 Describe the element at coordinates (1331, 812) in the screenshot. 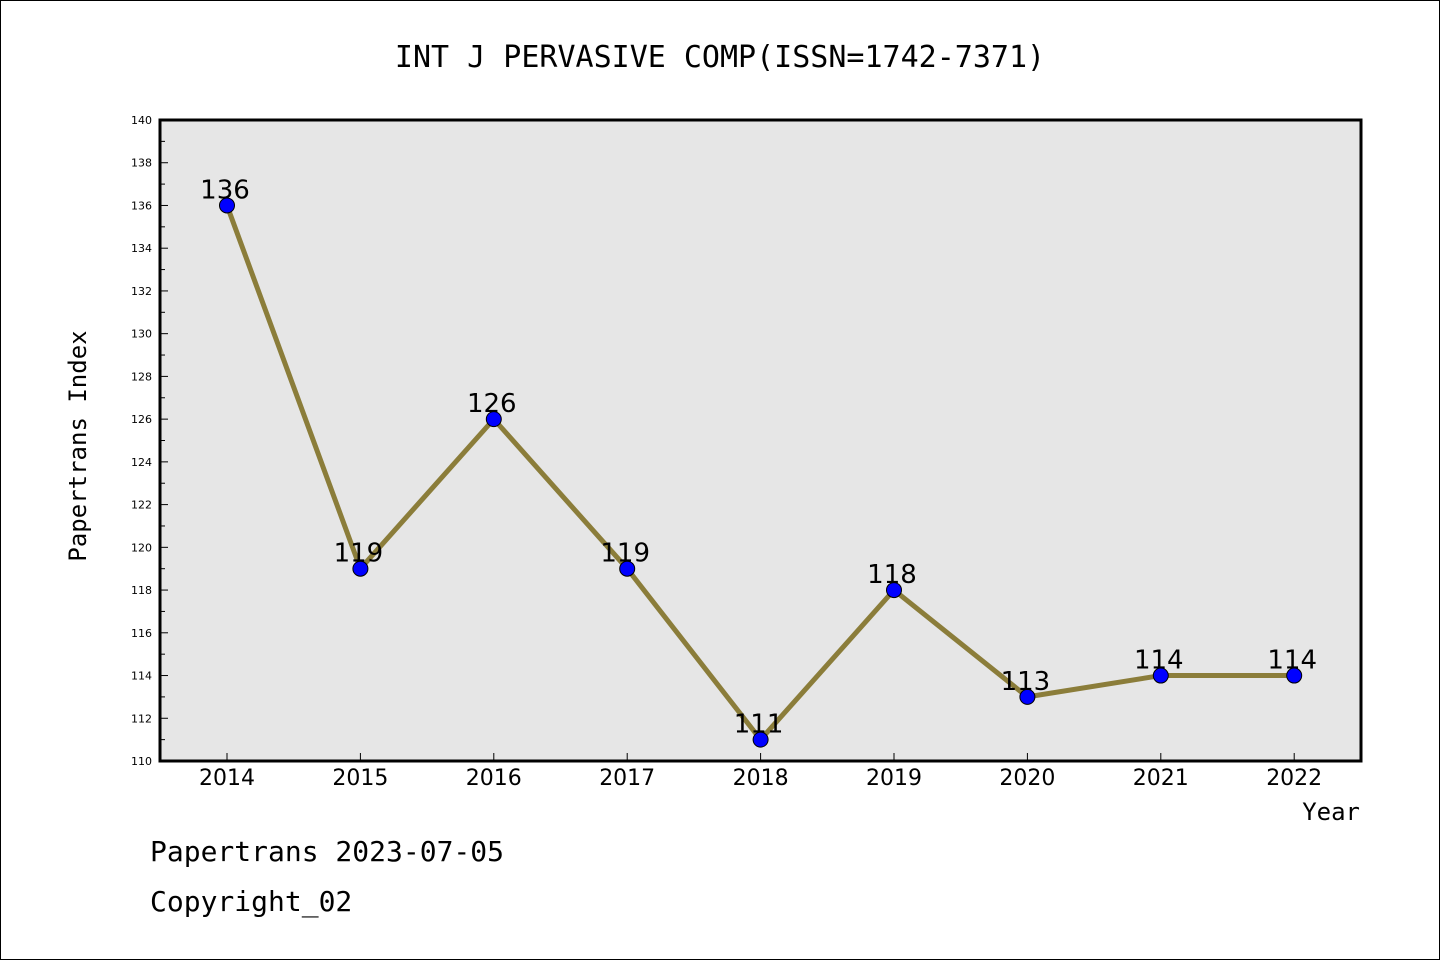

I see `x-axis-label: Year` at that location.